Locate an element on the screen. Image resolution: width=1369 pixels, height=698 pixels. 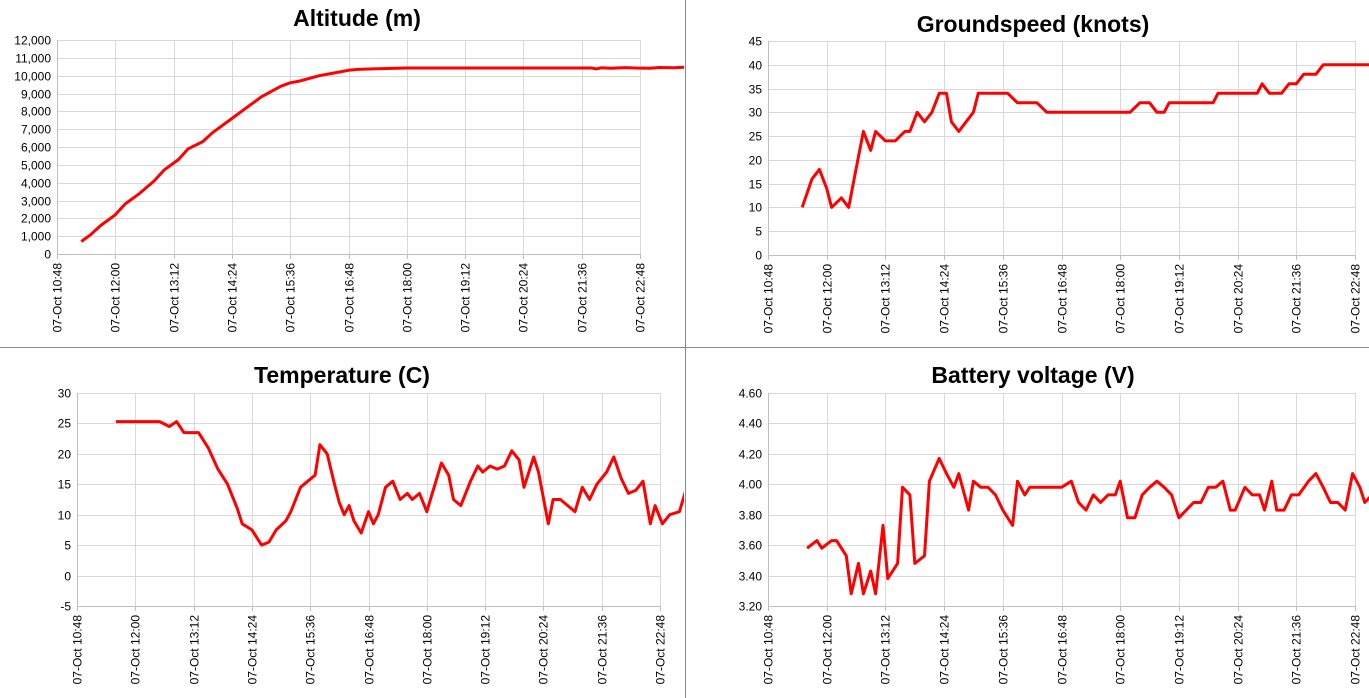
y-tick-label: 4.40 is located at coordinates (751, 424).